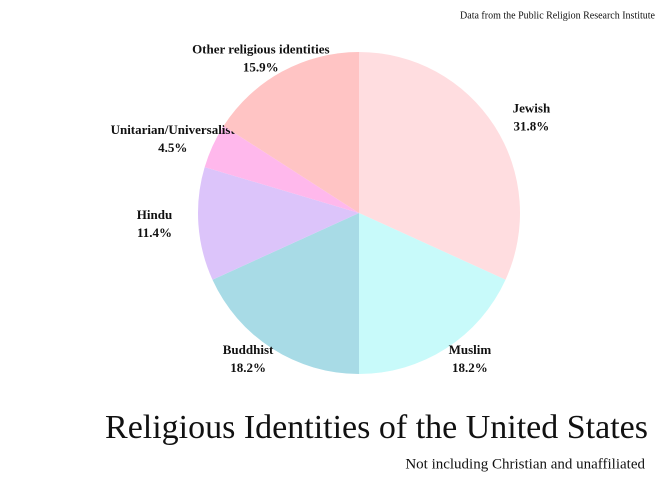 Image resolution: width=667 pixels, height=500 pixels. I want to click on slice-value-label: 11.4%, so click(154, 232).